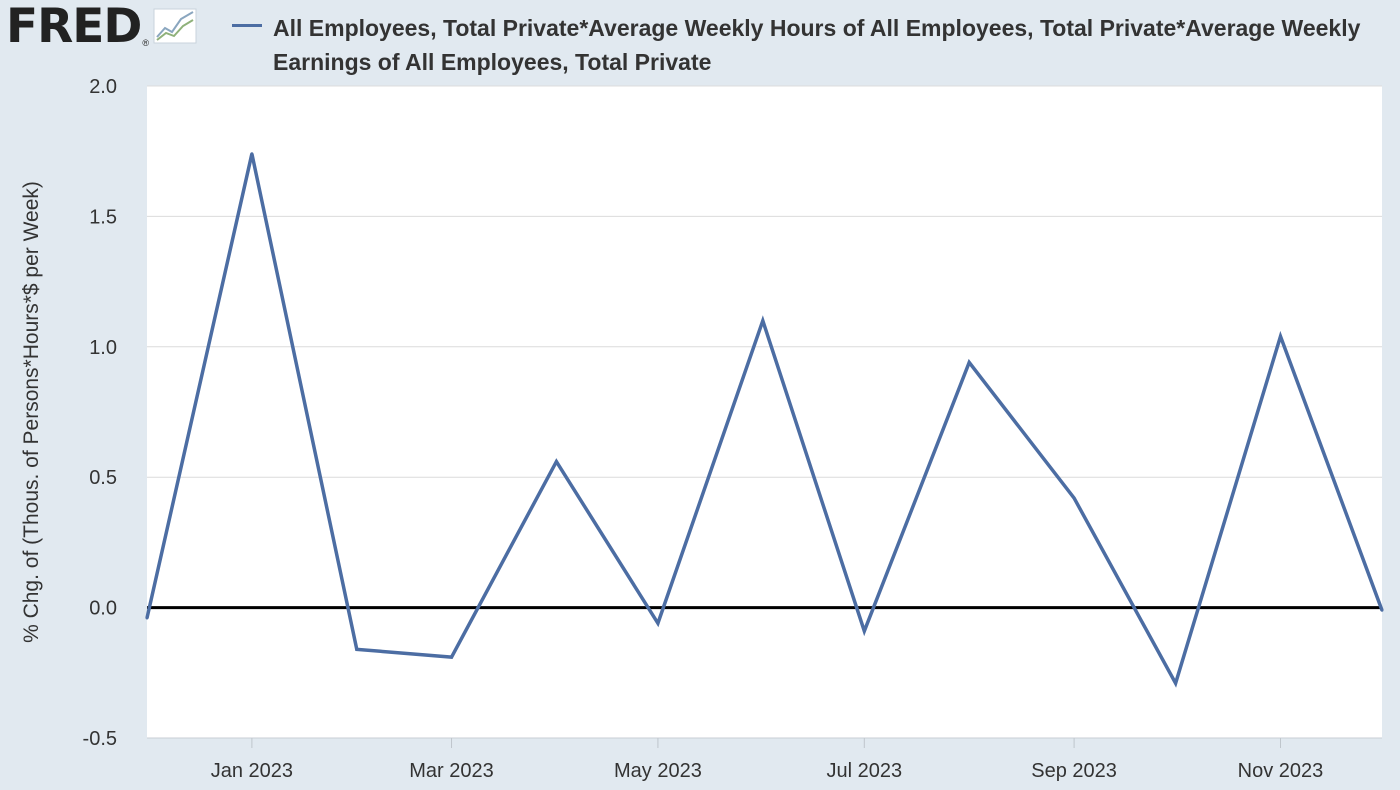 This screenshot has height=790, width=1400. Describe the element at coordinates (658, 771) in the screenshot. I see `x-tick-label: May 2023` at that location.